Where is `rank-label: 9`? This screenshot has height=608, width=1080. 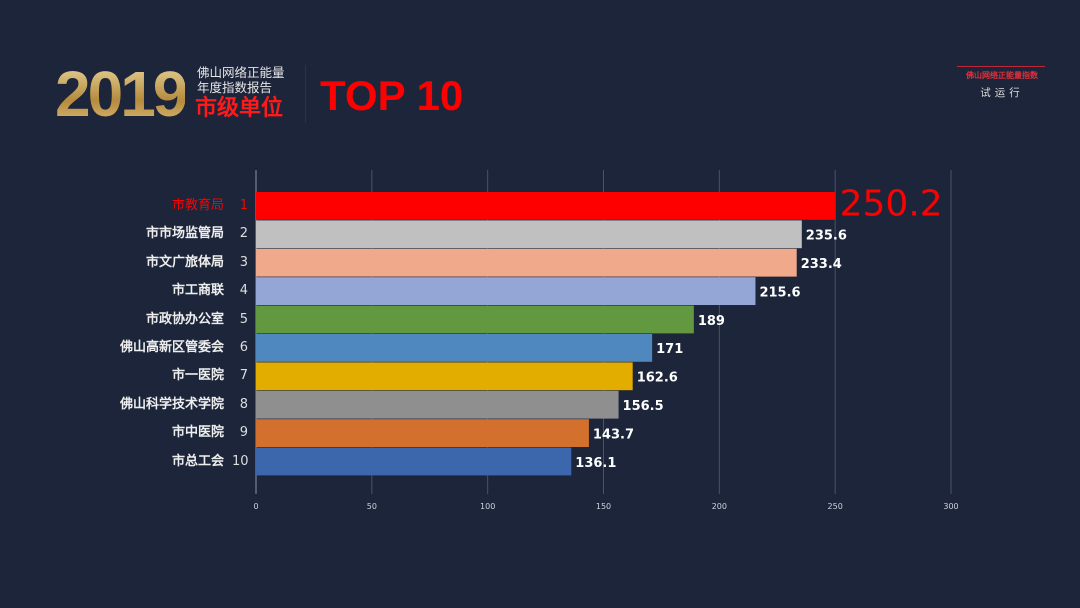
rank-label: 9 is located at coordinates (243, 433).